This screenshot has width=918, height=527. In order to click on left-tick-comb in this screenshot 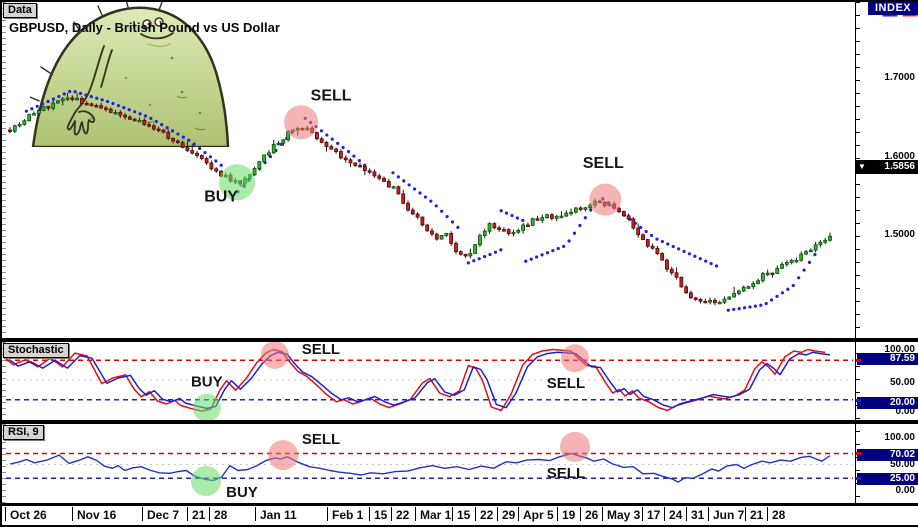, I will do `click(4, 381)`.